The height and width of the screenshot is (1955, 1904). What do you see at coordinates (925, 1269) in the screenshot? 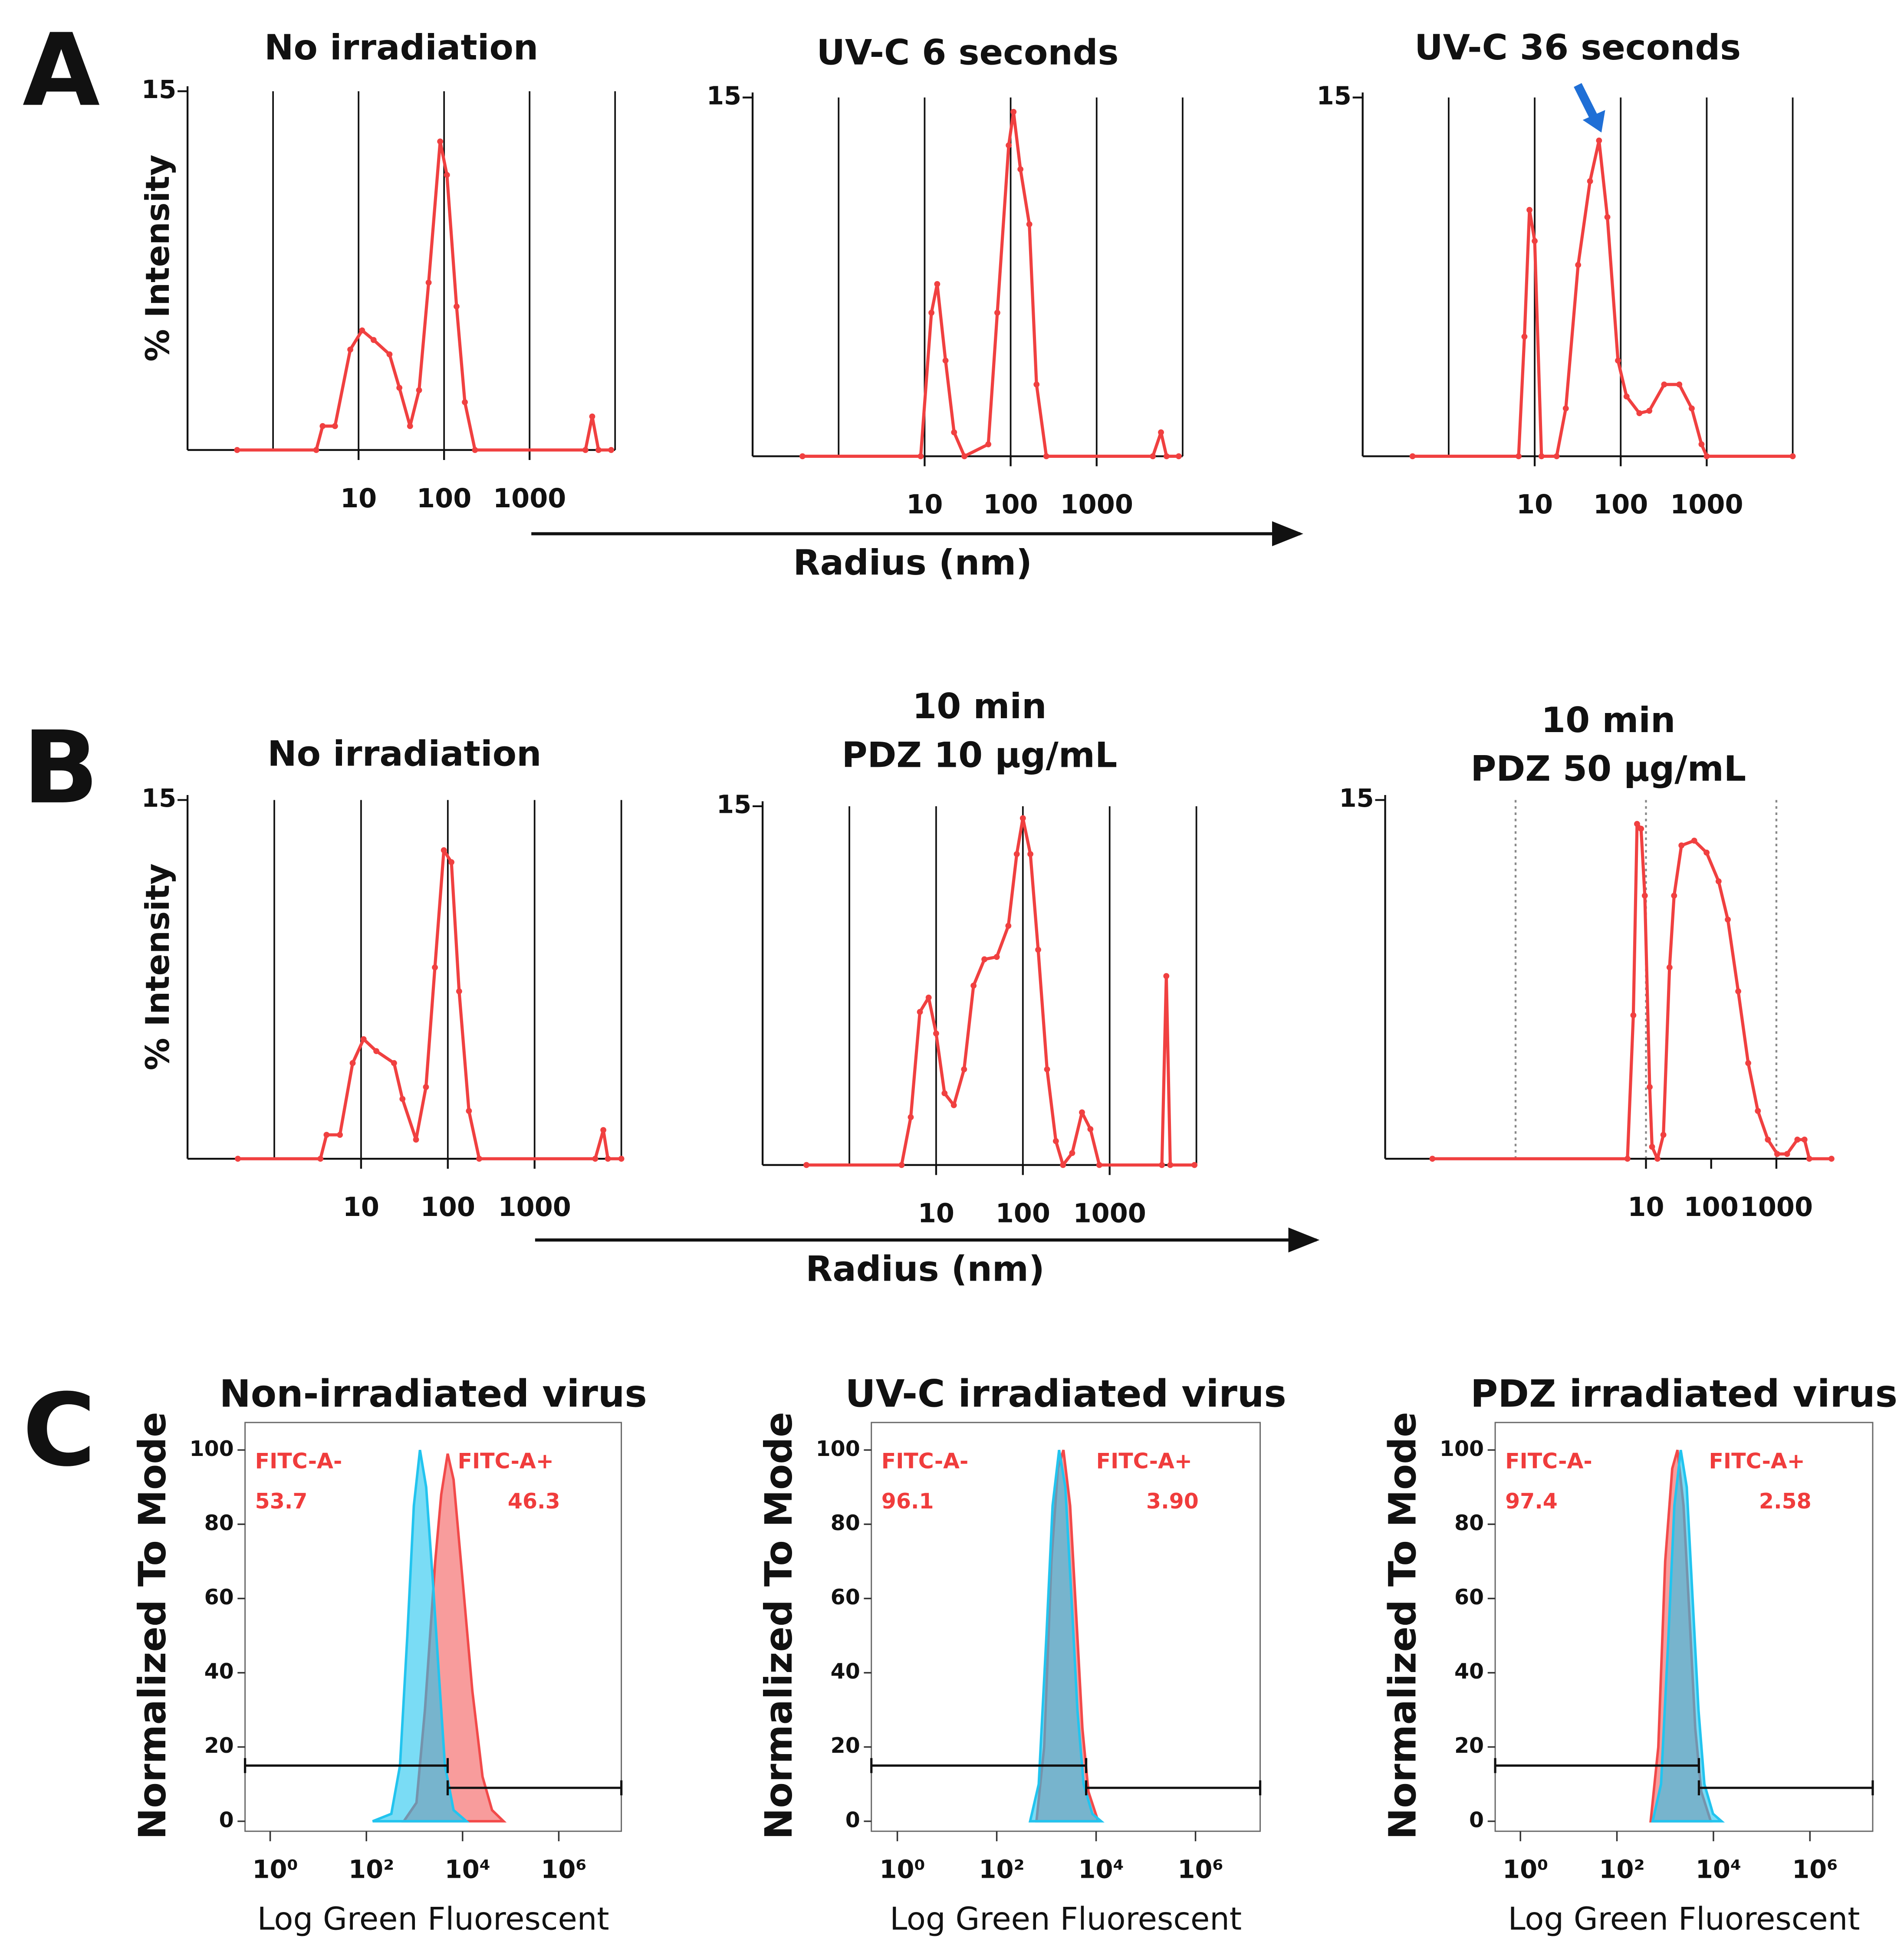
I see `x-axis-label: Radius (nm)` at bounding box center [925, 1269].